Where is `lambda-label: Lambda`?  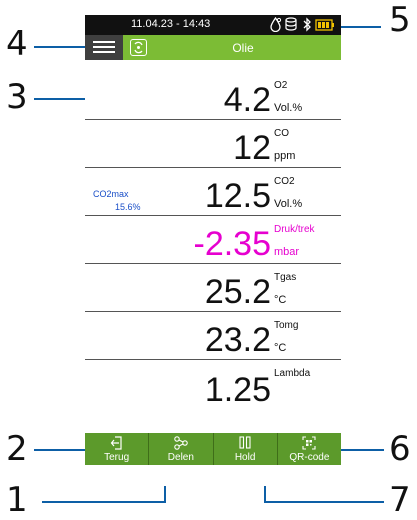 lambda-label: Lambda is located at coordinates (292, 373).